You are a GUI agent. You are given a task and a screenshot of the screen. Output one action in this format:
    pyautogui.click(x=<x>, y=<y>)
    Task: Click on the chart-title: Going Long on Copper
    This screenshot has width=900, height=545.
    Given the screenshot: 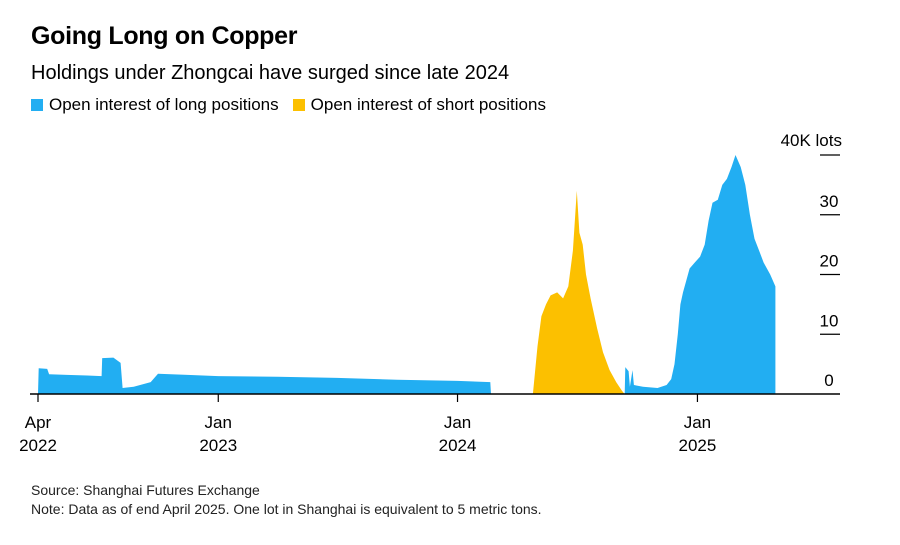 What is the action you would take?
    pyautogui.click(x=164, y=36)
    